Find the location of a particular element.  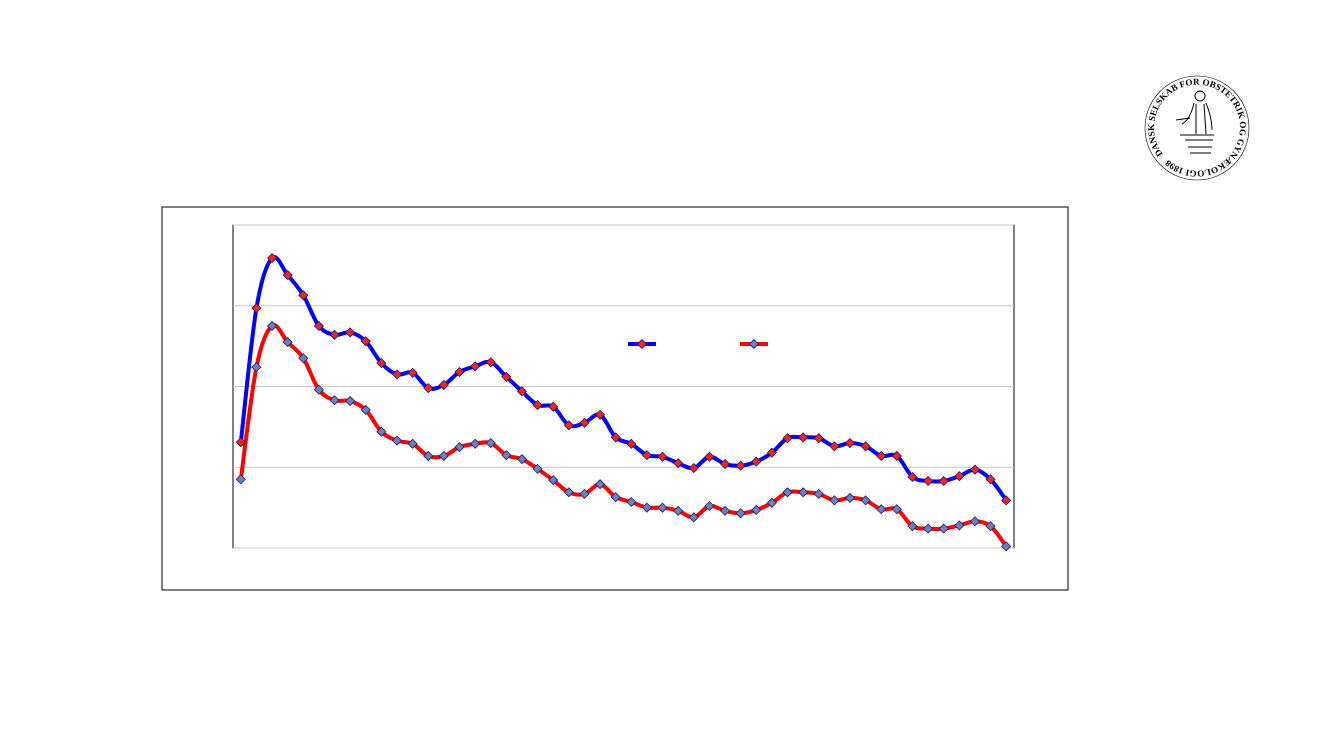

legend is located at coordinates (698, 344).